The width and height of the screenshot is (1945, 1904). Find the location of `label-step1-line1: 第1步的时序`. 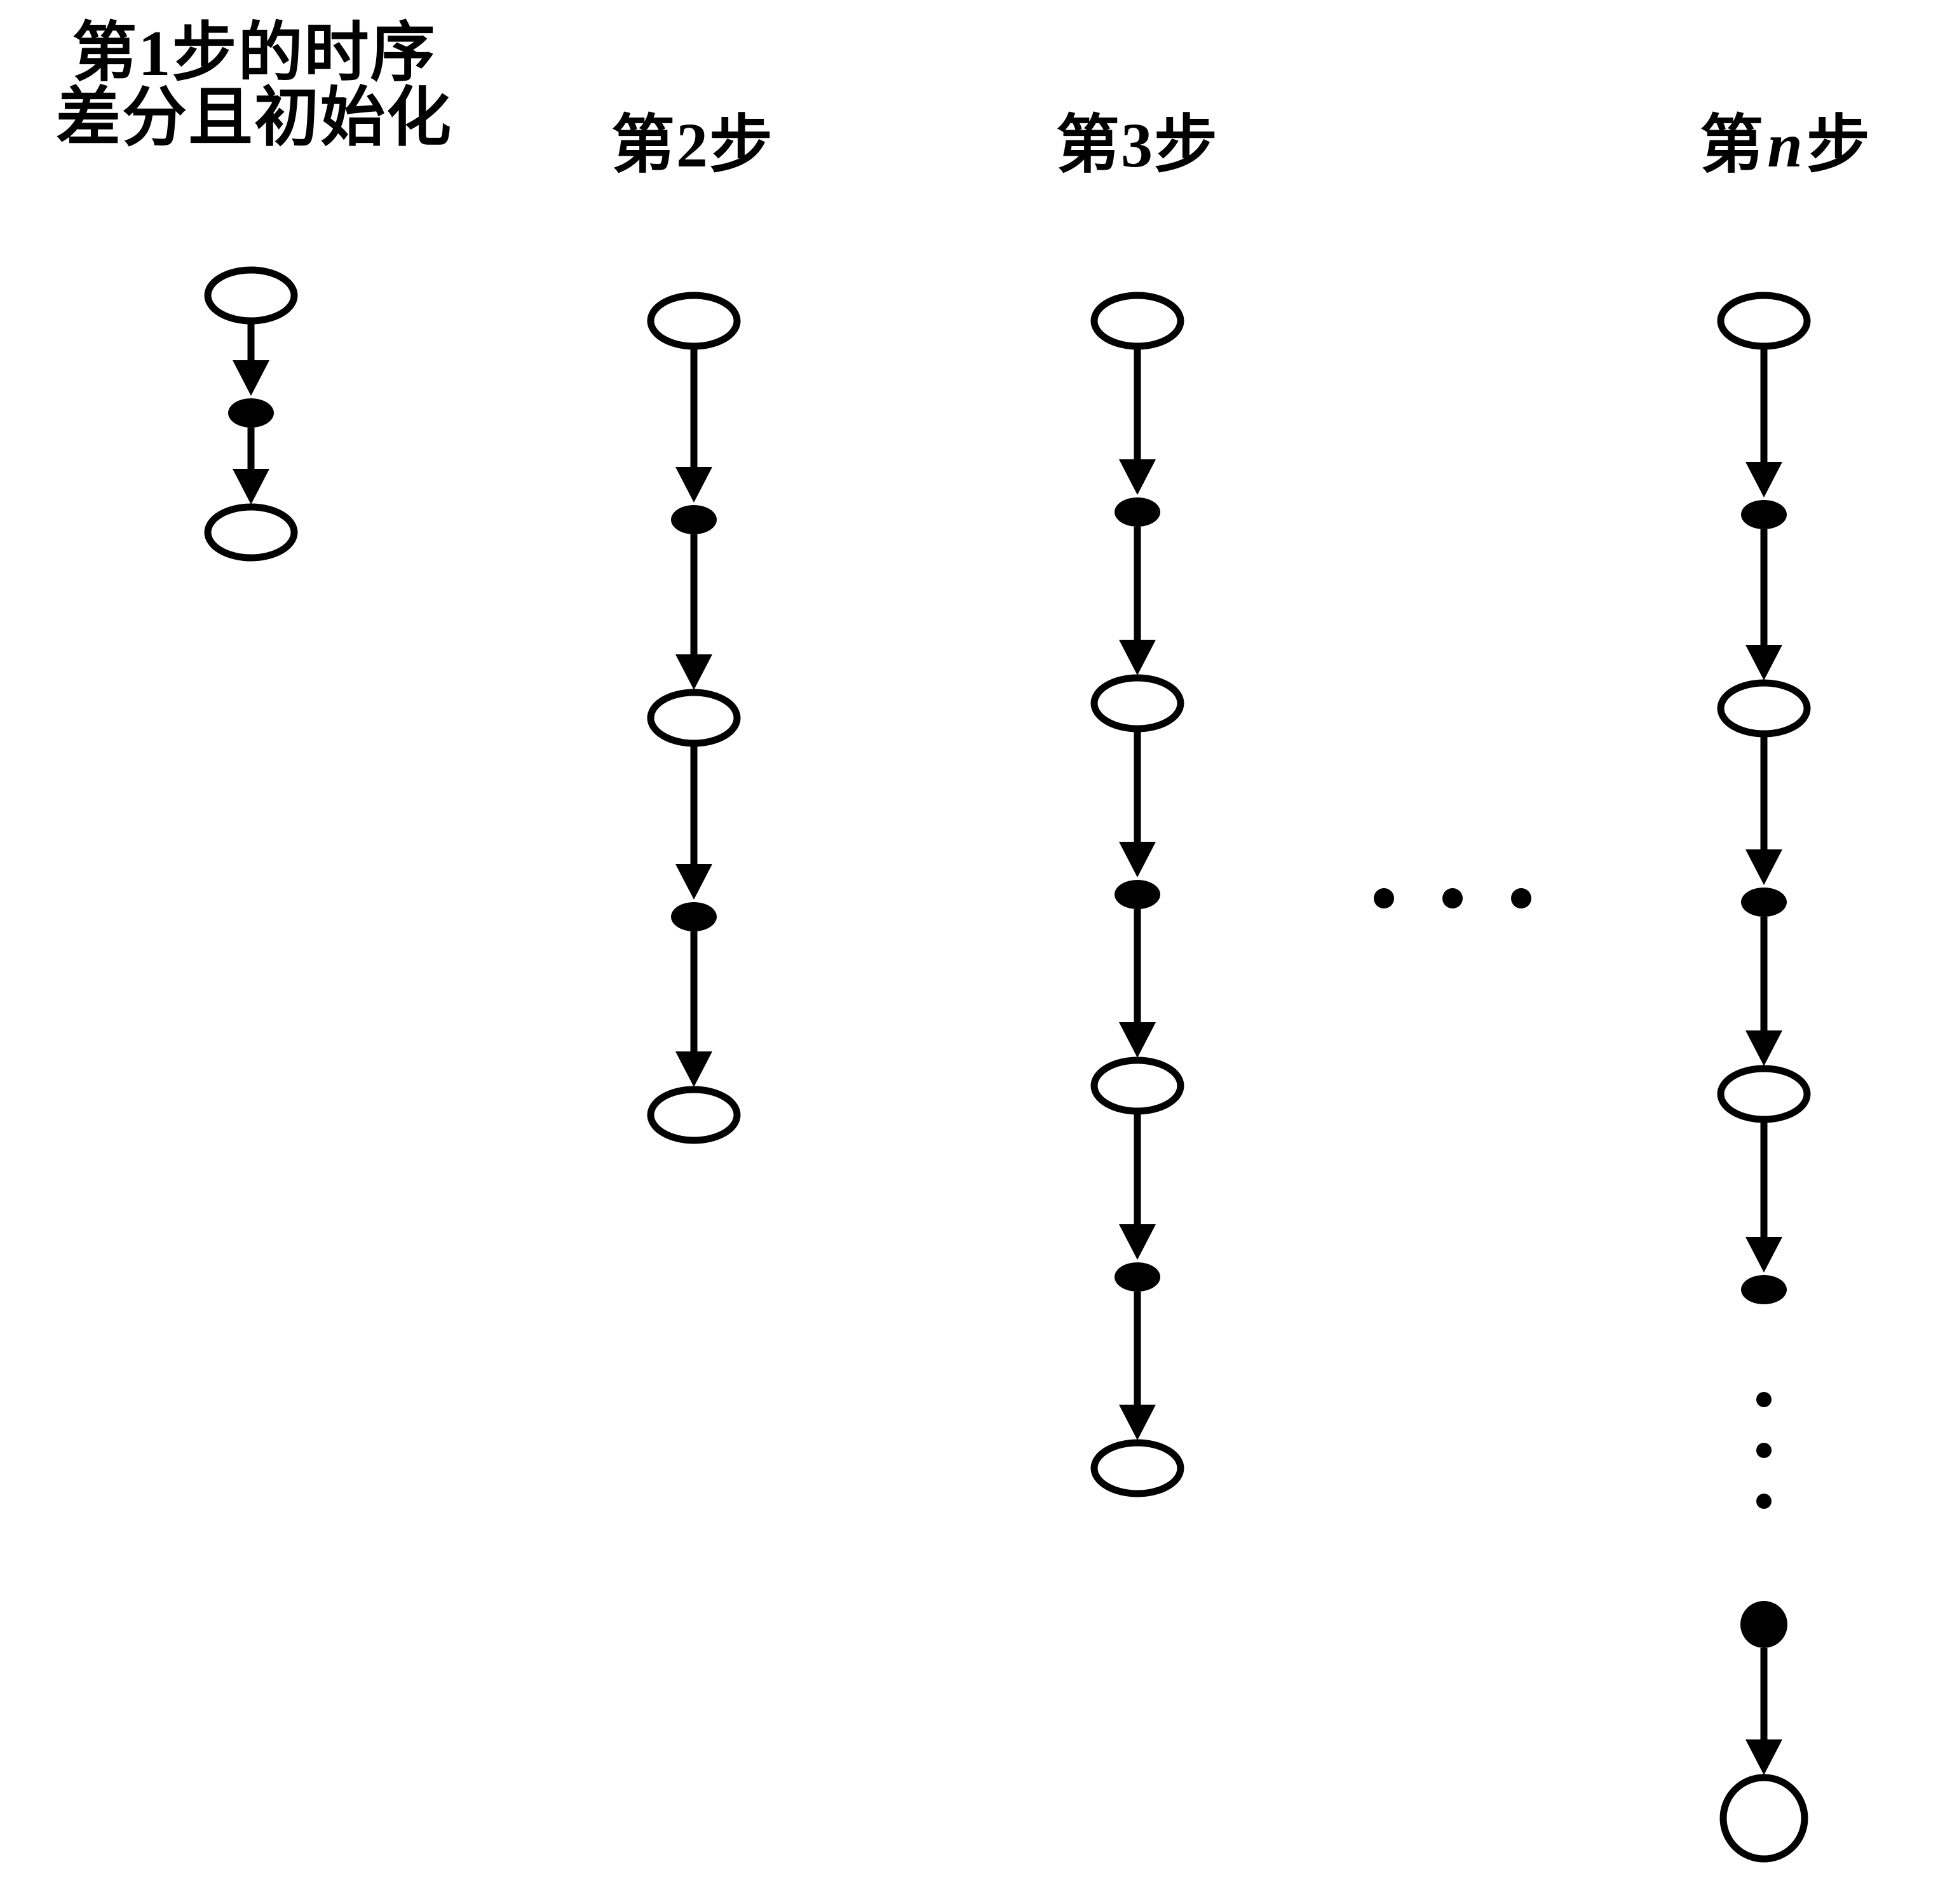

label-step1-line1: 第1步的时序 is located at coordinates (255, 54).